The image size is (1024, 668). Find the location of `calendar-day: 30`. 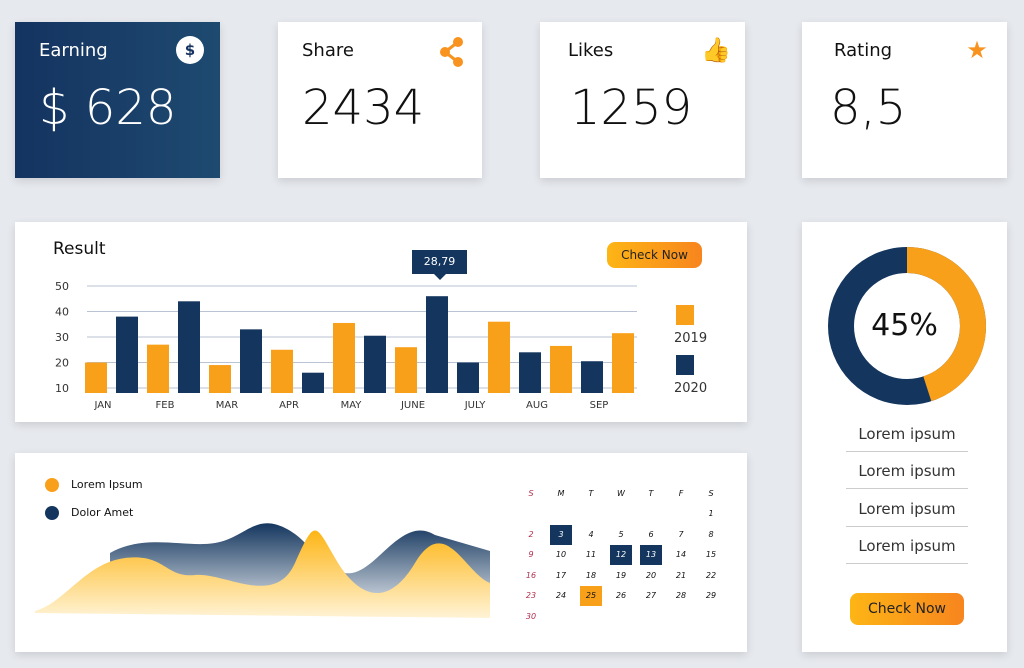

calendar-day: 30 is located at coordinates (531, 616).